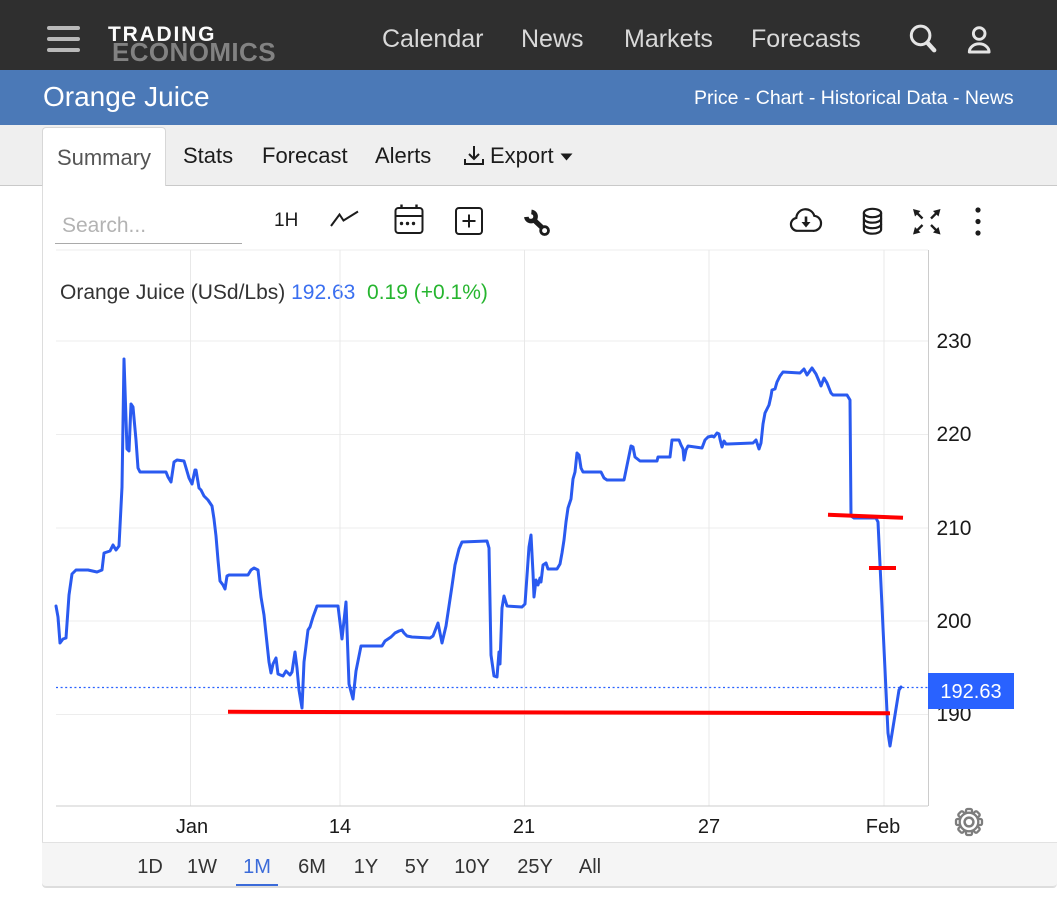 This screenshot has height=901, width=1057. Describe the element at coordinates (340, 827) in the screenshot. I see `svg-text: 14` at that location.